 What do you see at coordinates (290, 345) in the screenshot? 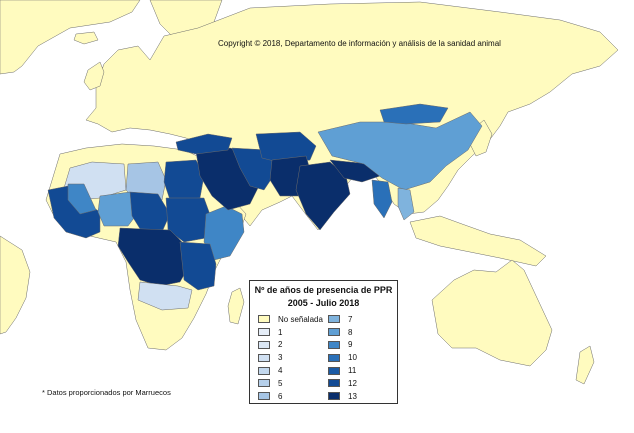
I see `legend-item: 2` at bounding box center [290, 345].